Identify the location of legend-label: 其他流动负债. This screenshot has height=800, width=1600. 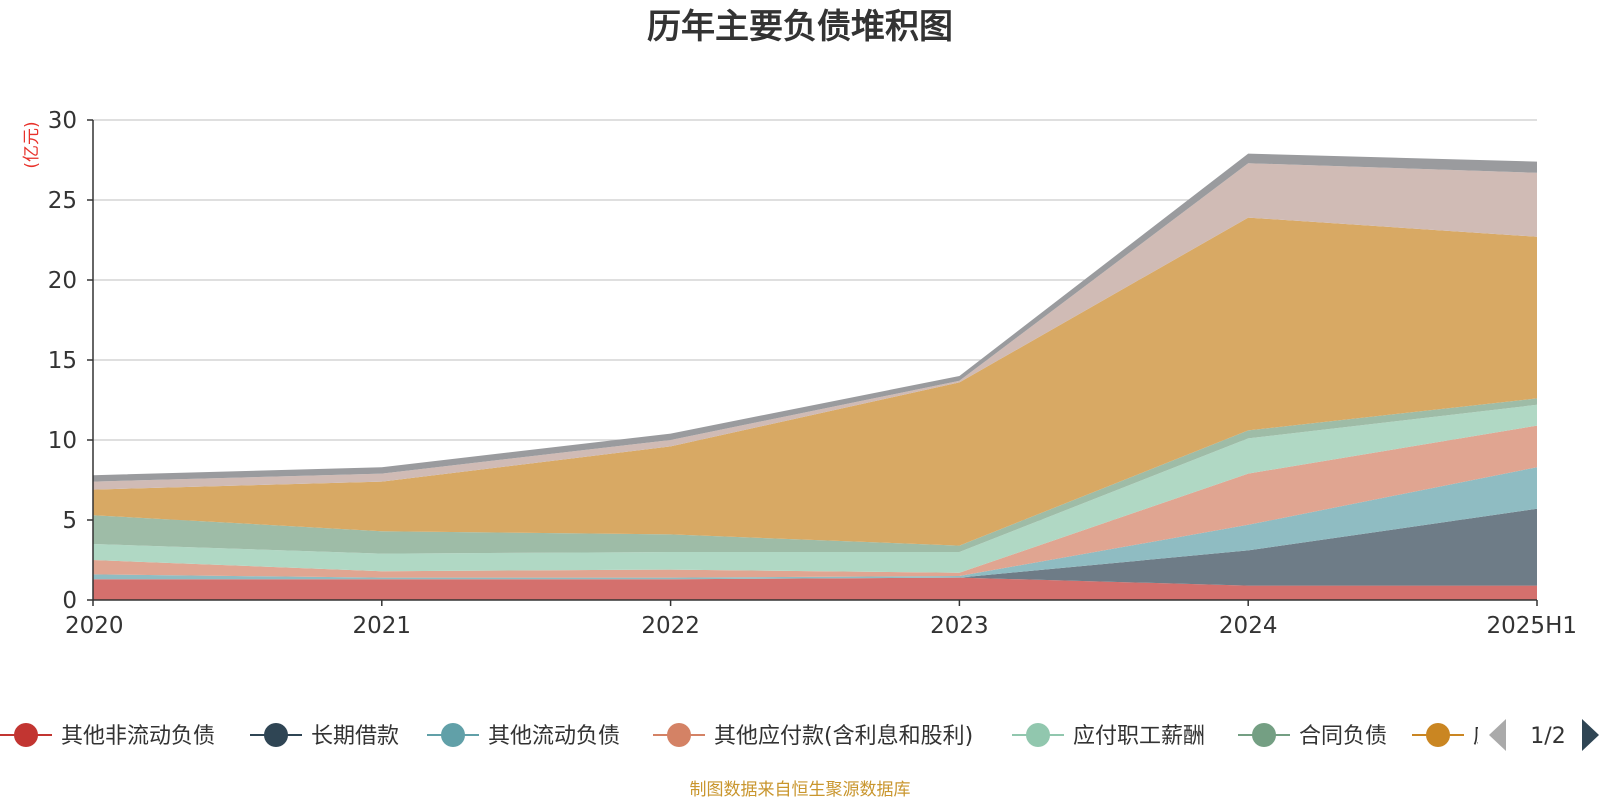
(554, 736).